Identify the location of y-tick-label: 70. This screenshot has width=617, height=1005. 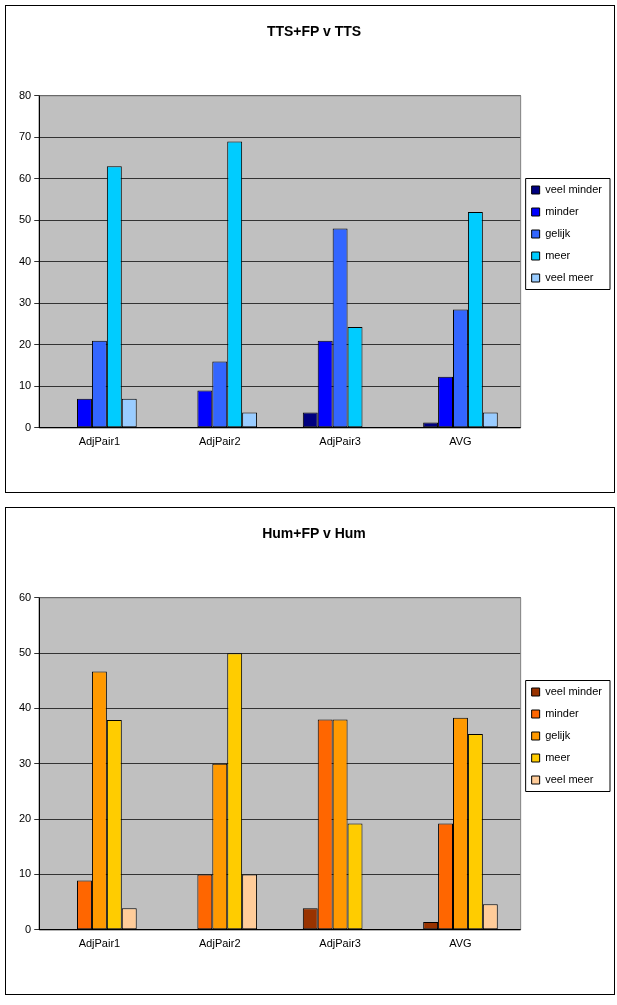
(25, 136).